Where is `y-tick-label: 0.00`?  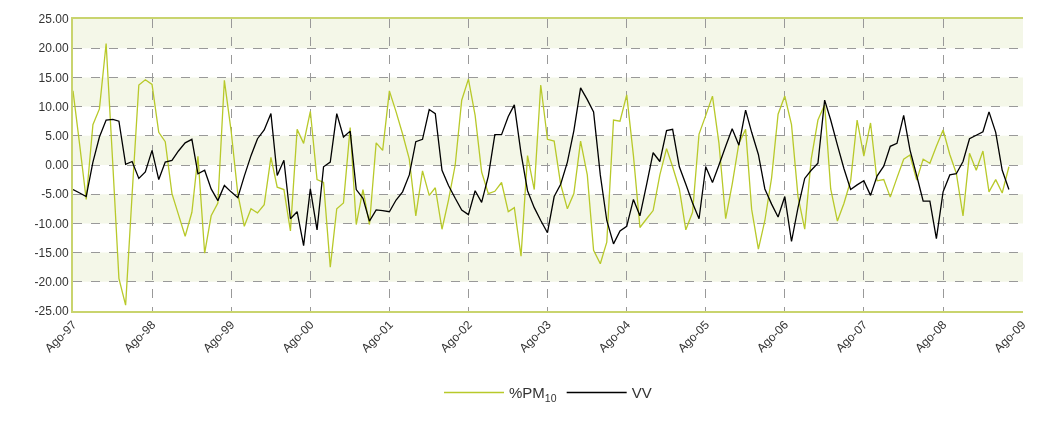
y-tick-label: 0.00 is located at coordinates (57, 165).